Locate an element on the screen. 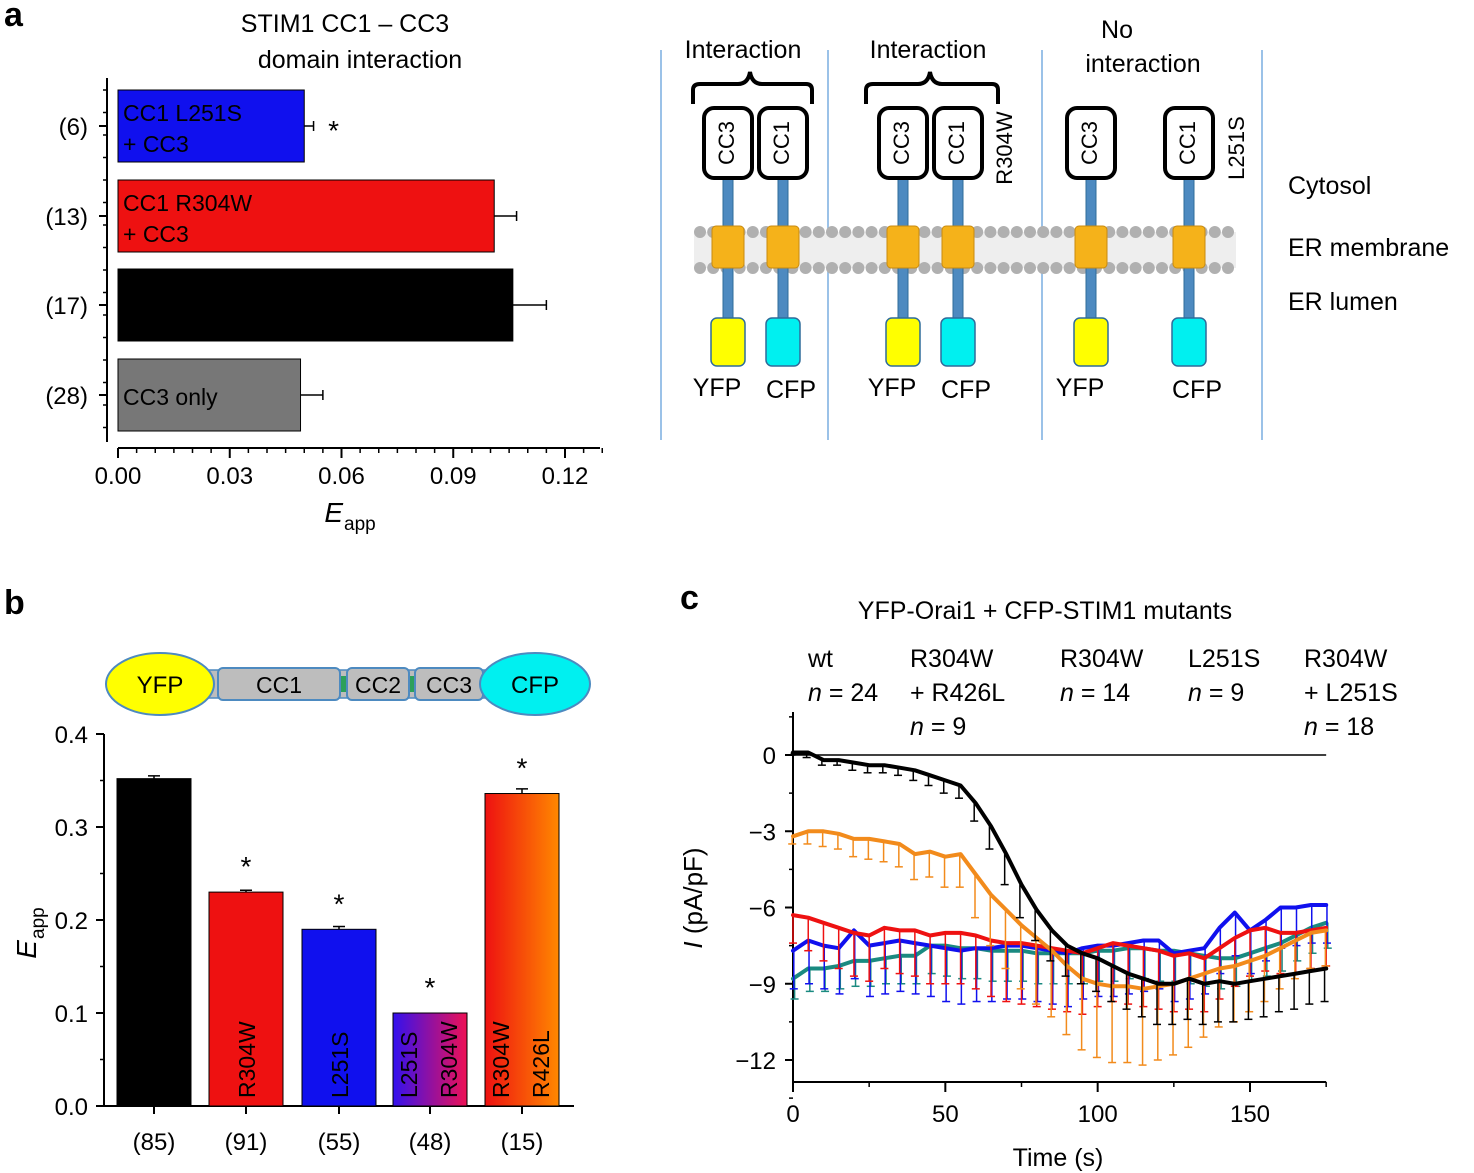 The width and height of the screenshot is (1474, 1173). chart-a-n-label: (13) is located at coordinates (66, 217).